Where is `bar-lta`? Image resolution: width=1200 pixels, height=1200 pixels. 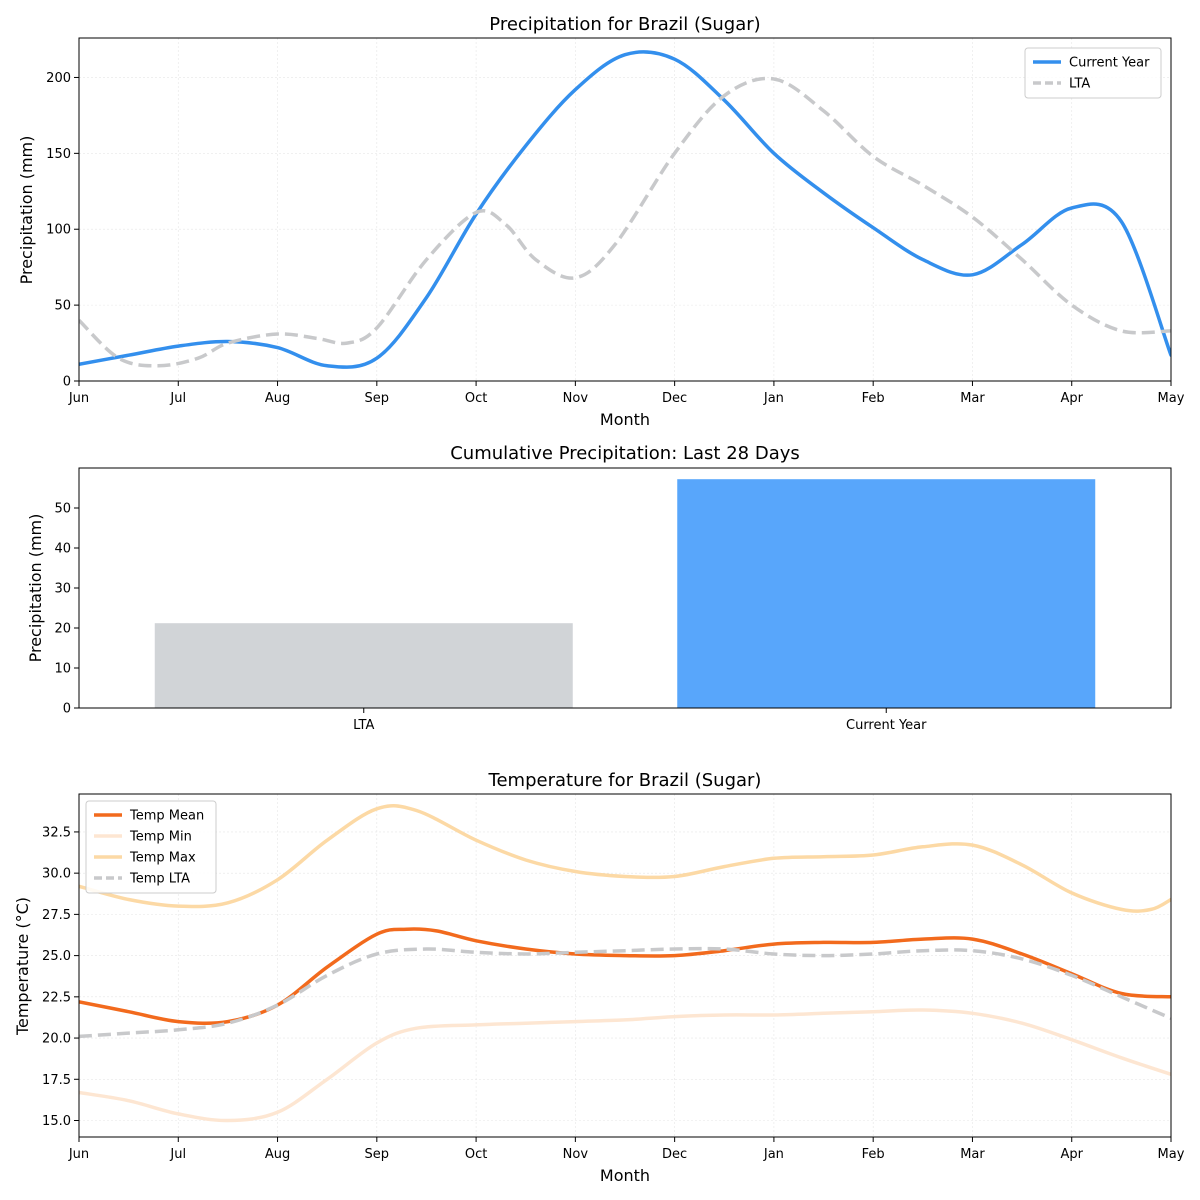 bar-lta is located at coordinates (363, 665).